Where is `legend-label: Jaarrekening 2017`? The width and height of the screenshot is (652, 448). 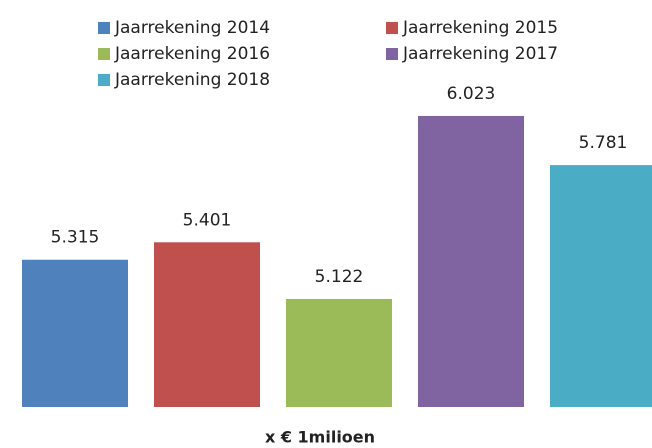 legend-label: Jaarrekening 2017 is located at coordinates (480, 54).